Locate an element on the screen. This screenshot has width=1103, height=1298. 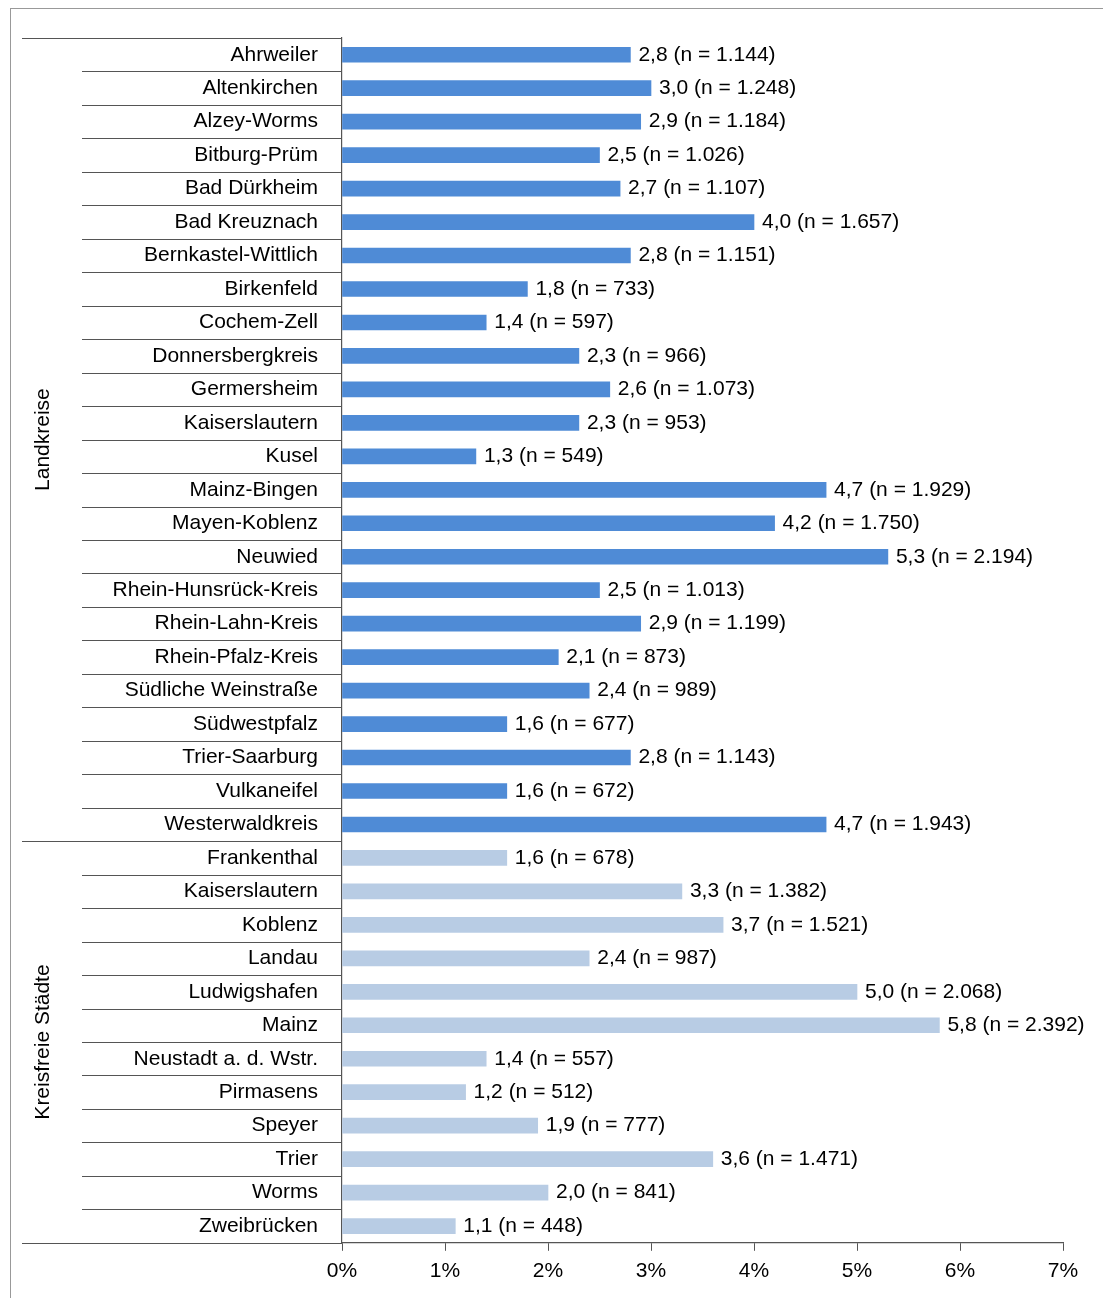
text: Landkreise is located at coordinates (41, 439).